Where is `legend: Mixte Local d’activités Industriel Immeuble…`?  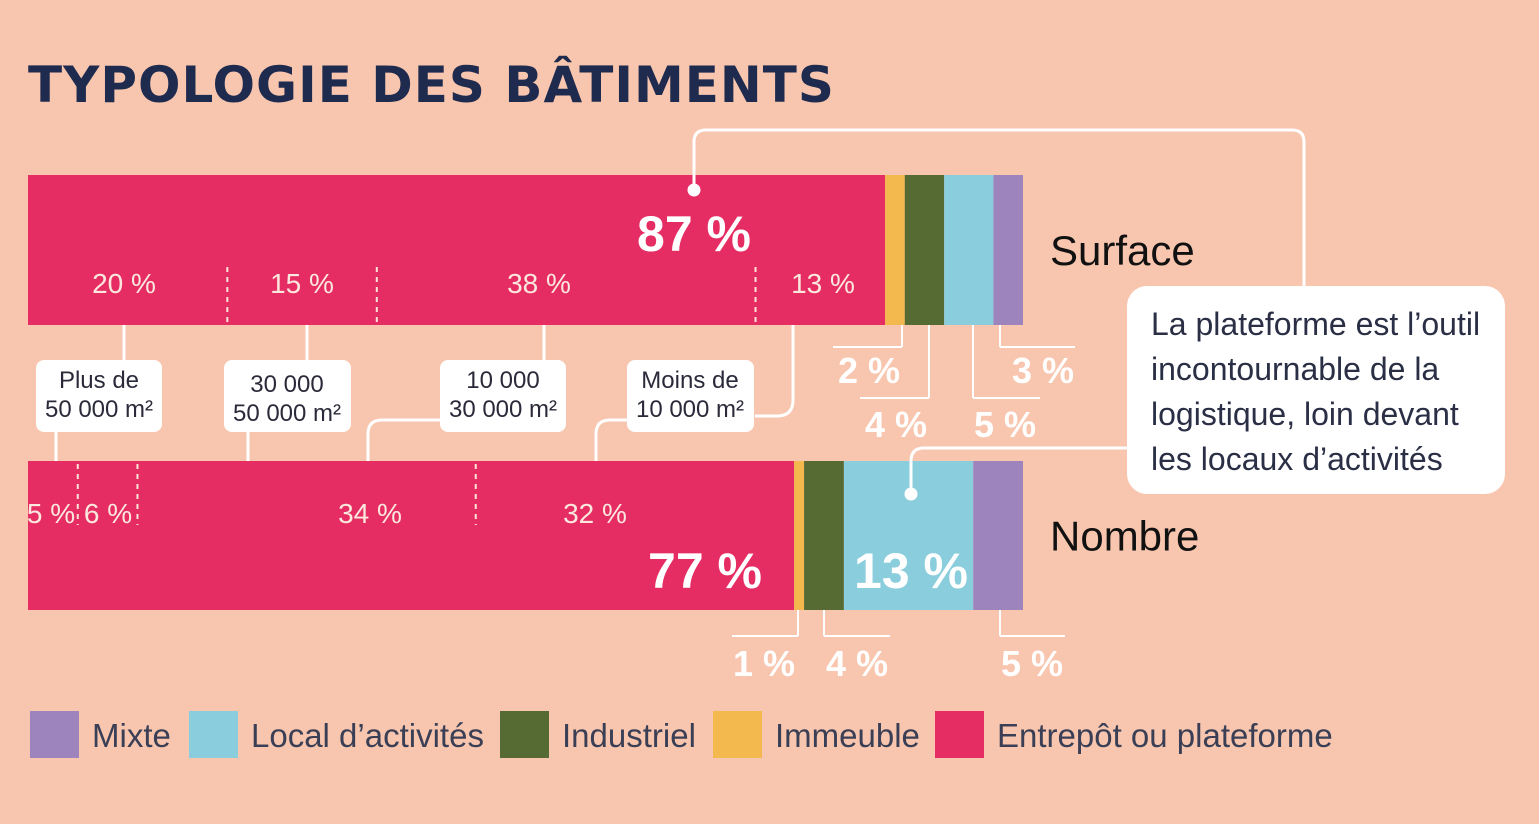 legend: Mixte Local d’activités Industriel Immeuble… is located at coordinates (681, 734).